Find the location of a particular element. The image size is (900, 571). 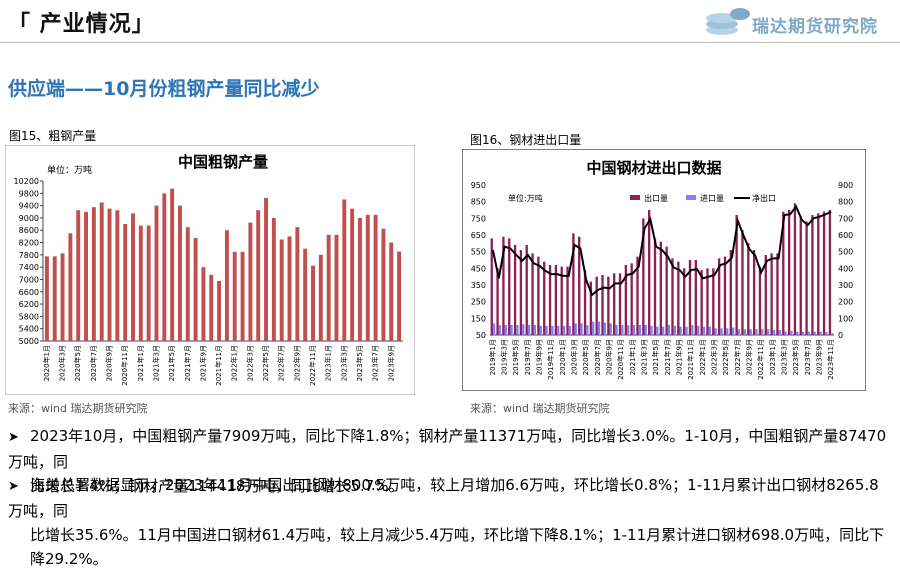

chart-unit-label: 单位:万吨 is located at coordinates (525, 198).